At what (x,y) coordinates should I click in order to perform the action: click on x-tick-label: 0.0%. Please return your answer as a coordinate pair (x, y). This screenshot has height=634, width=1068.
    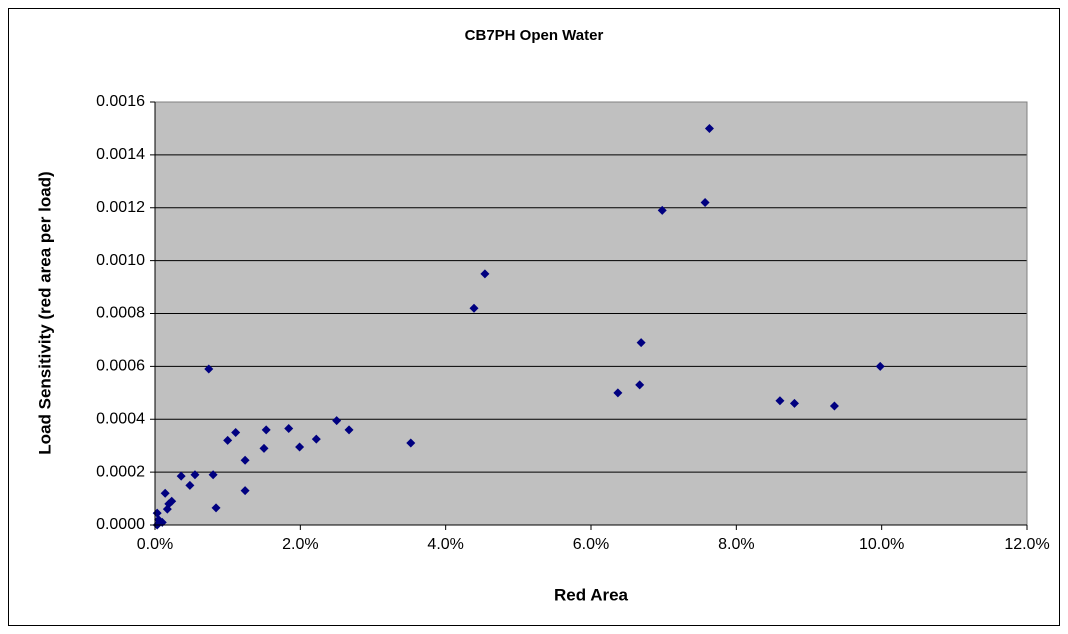
    Looking at the image, I should click on (155, 544).